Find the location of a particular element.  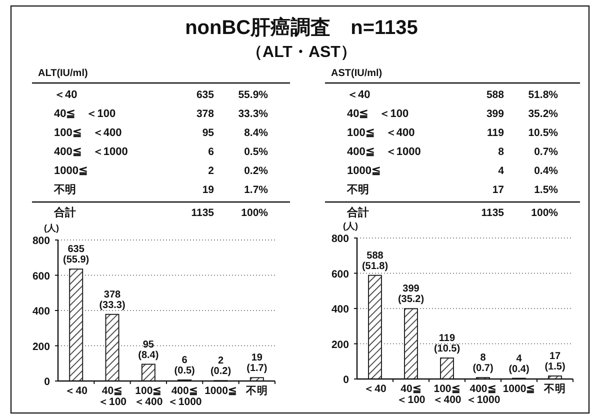

data-label: 635 is located at coordinates (205, 95).